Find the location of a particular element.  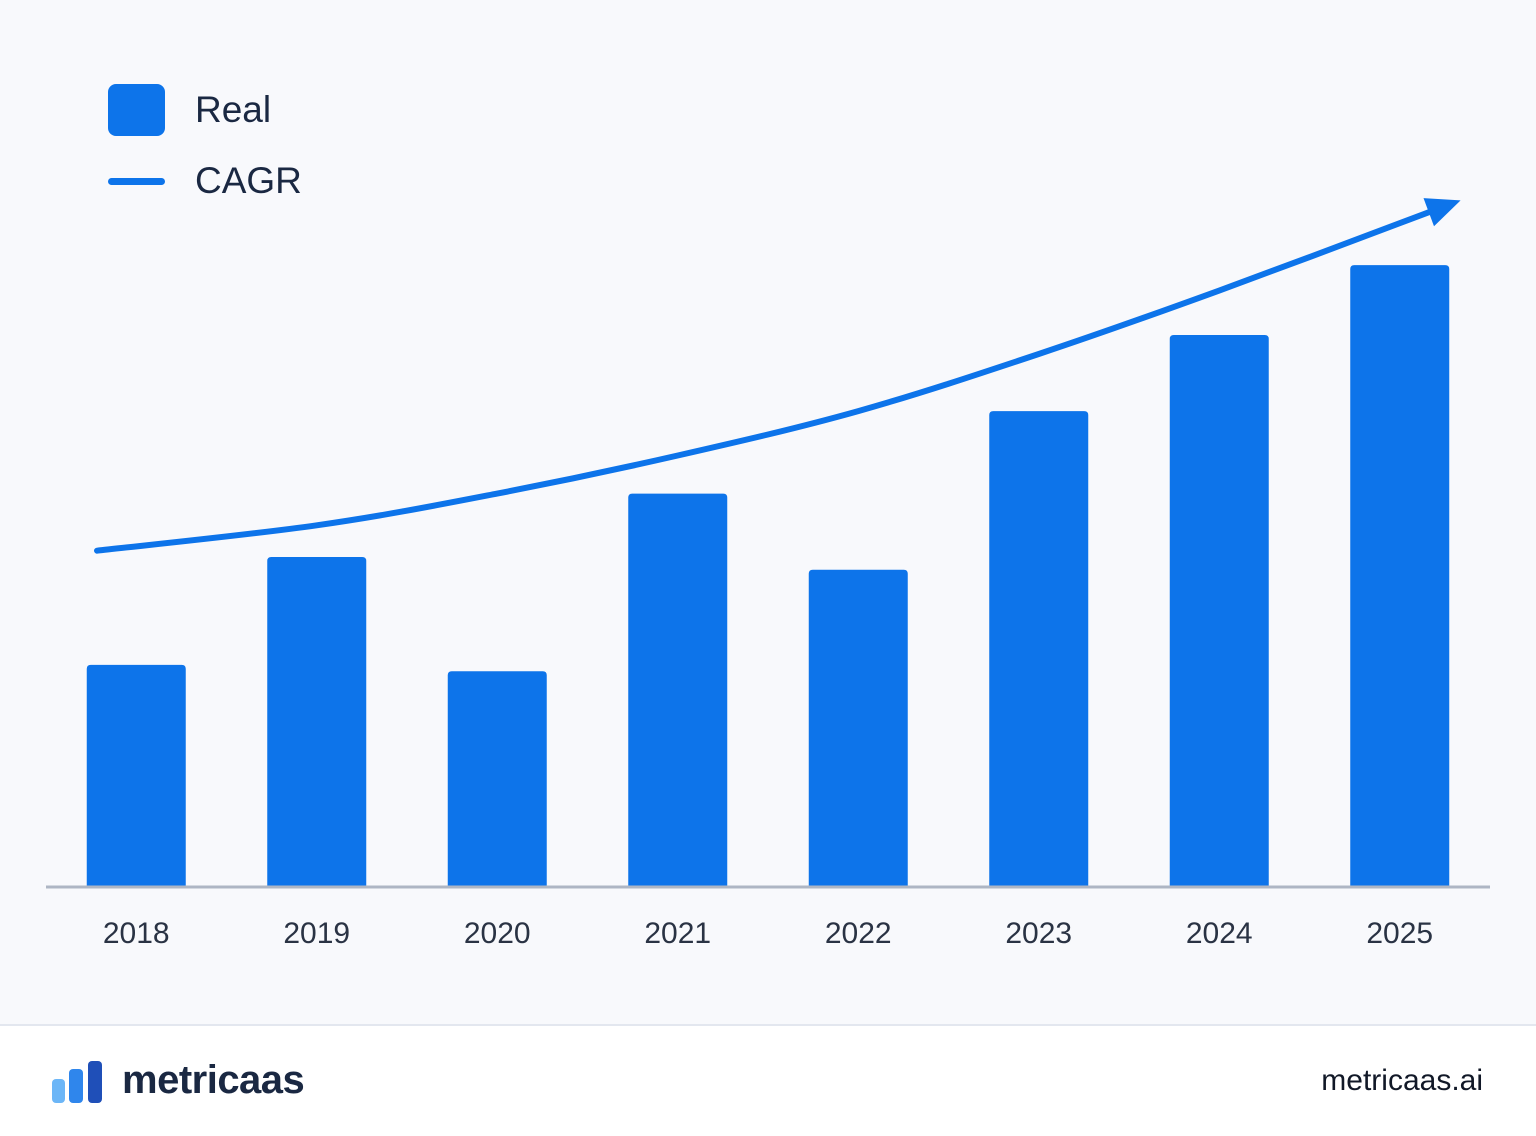

x-tick-label-2018: 2018 is located at coordinates (136, 933).